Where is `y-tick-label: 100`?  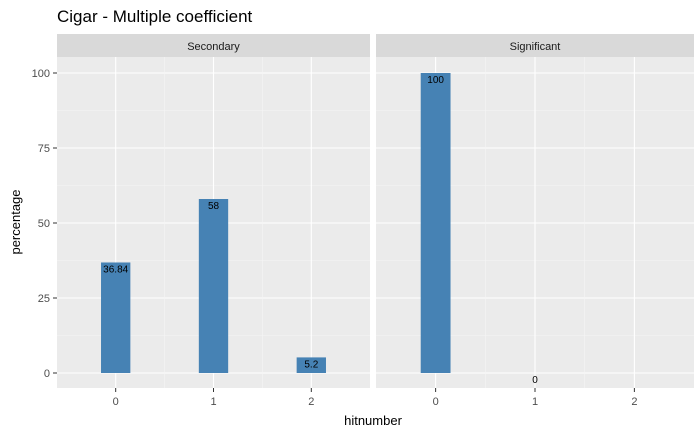 y-tick-label: 100 is located at coordinates (41, 74).